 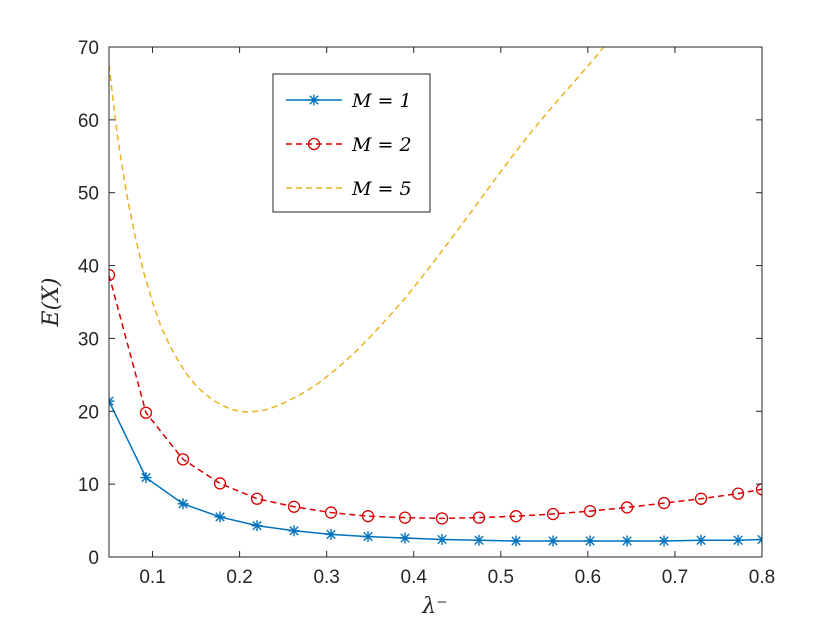 I want to click on y-tick-label: 50, so click(x=88, y=194).